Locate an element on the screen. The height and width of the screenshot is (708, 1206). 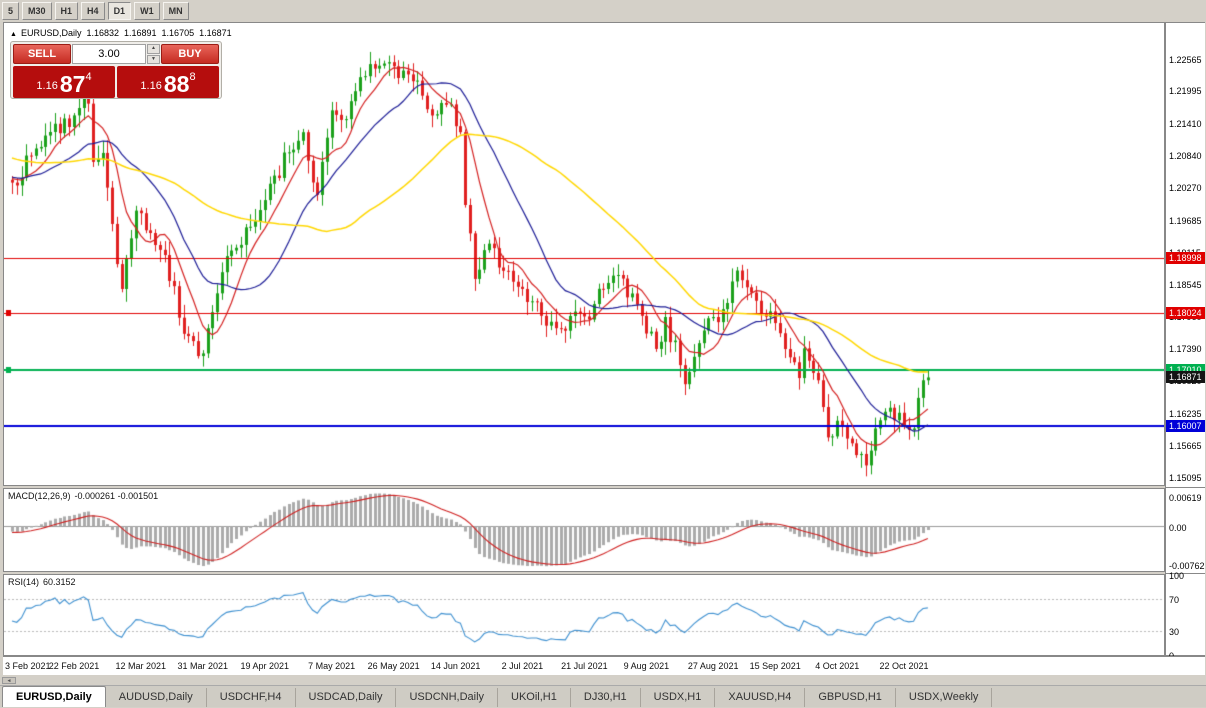
price-level-tag: 1.18998 is located at coordinates (1185, 258).